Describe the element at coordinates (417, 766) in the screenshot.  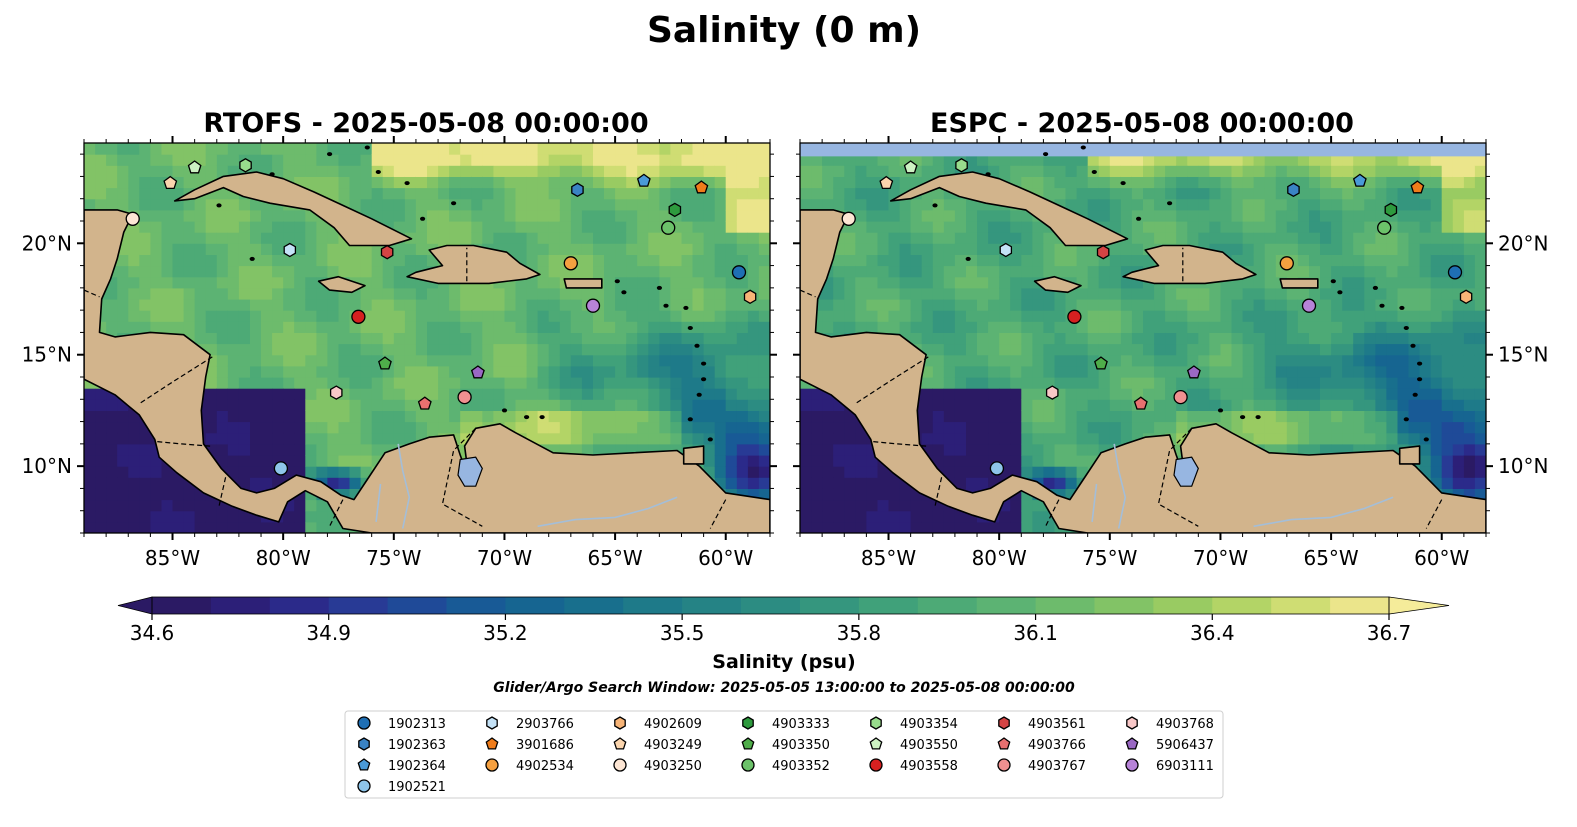
I see `legend-label: 1902364` at that location.